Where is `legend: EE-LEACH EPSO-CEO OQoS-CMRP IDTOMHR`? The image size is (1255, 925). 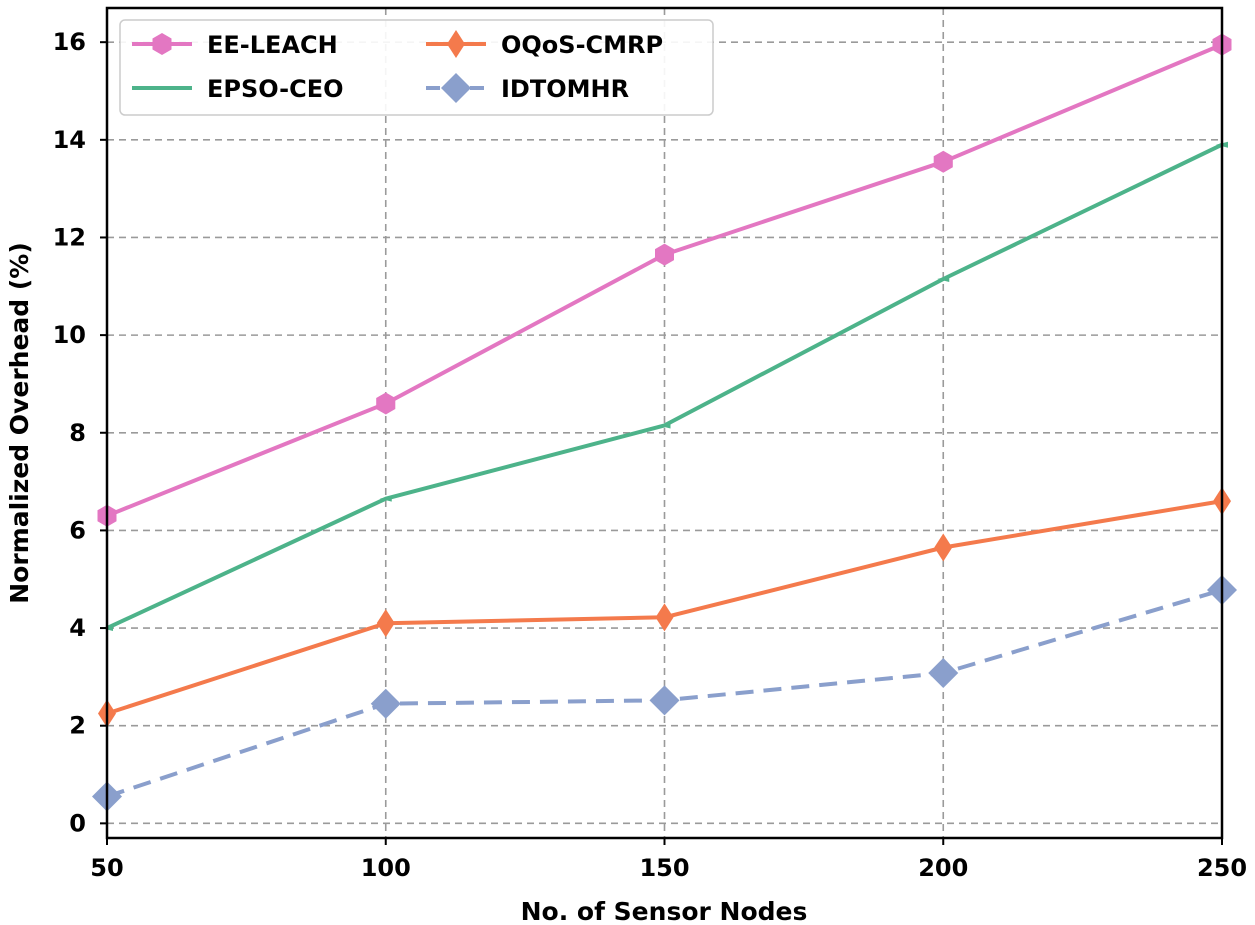 legend: EE-LEACH EPSO-CEO OQoS-CMRP IDTOMHR is located at coordinates (416, 67).